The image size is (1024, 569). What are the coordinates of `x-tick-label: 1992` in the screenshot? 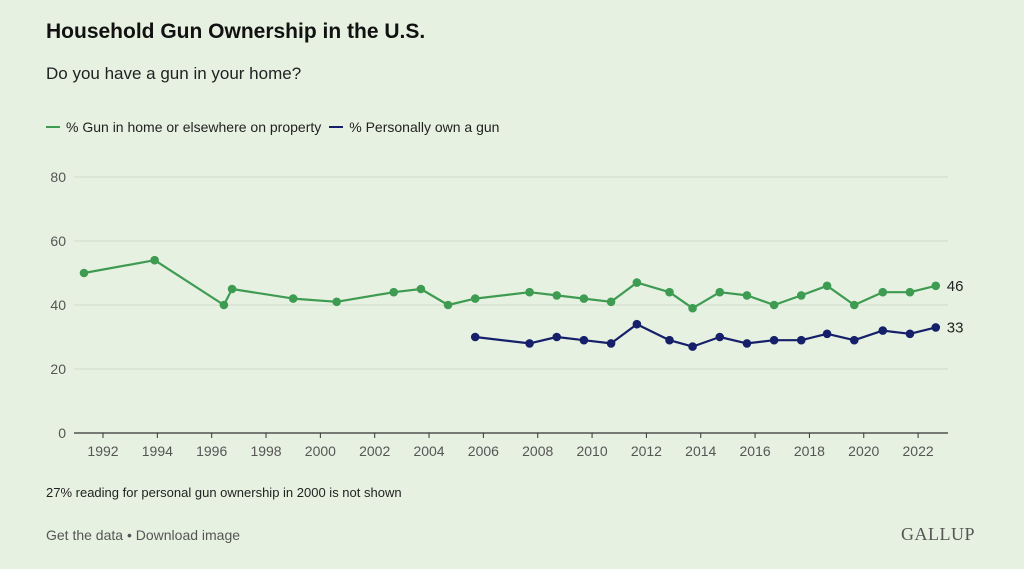 It's located at (102, 451).